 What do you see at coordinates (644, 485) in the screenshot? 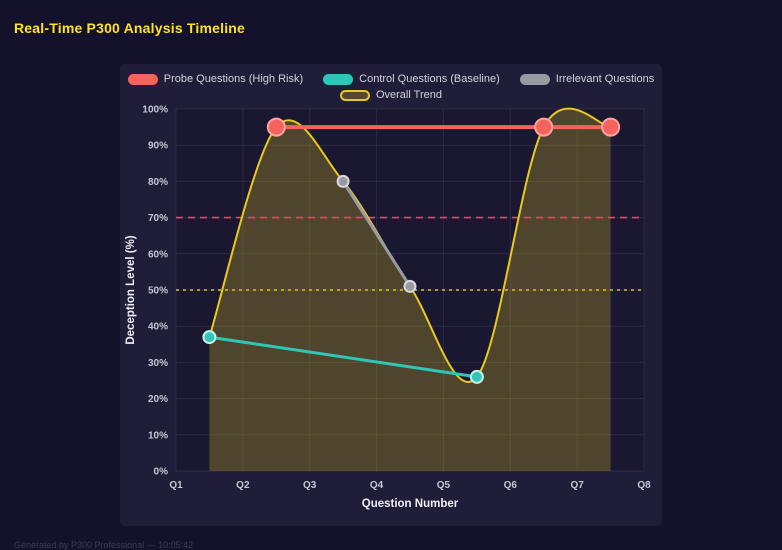
I see `x-tick-label: Q8` at bounding box center [644, 485].